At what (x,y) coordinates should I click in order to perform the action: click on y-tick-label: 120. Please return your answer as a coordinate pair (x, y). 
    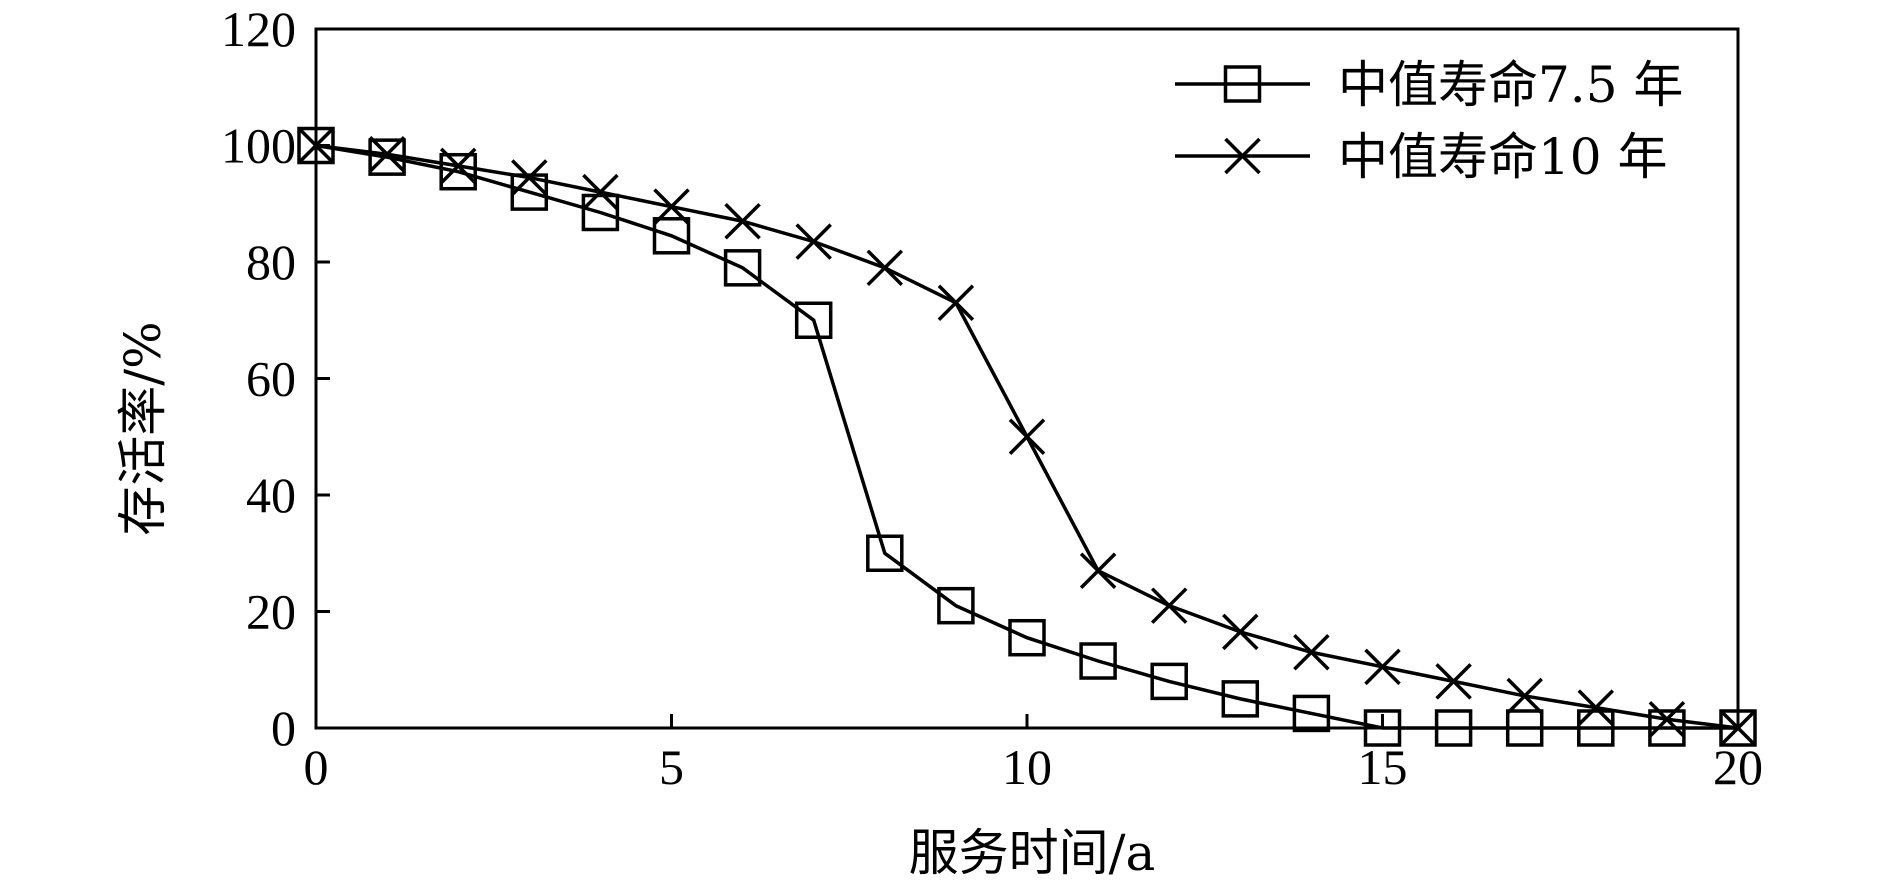
    Looking at the image, I should click on (258, 29).